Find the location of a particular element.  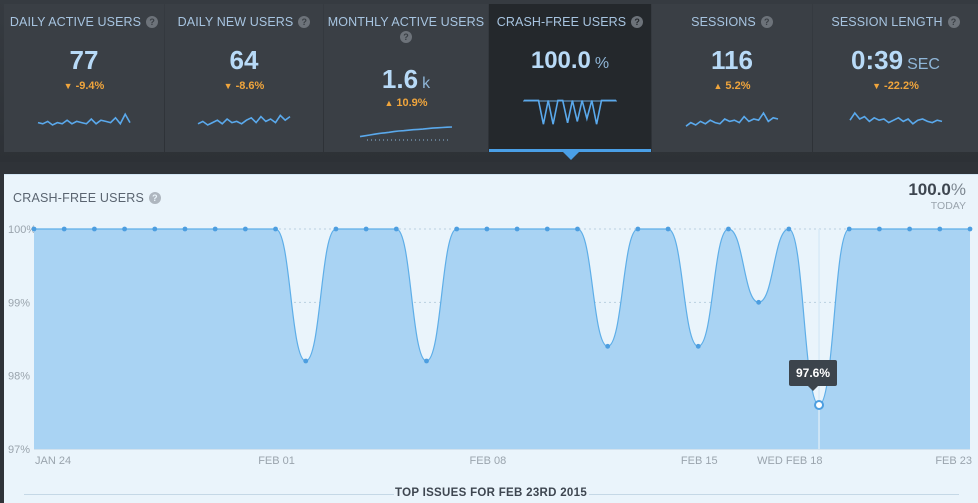

x-tick-label: FEB 23 is located at coordinates (953, 461).